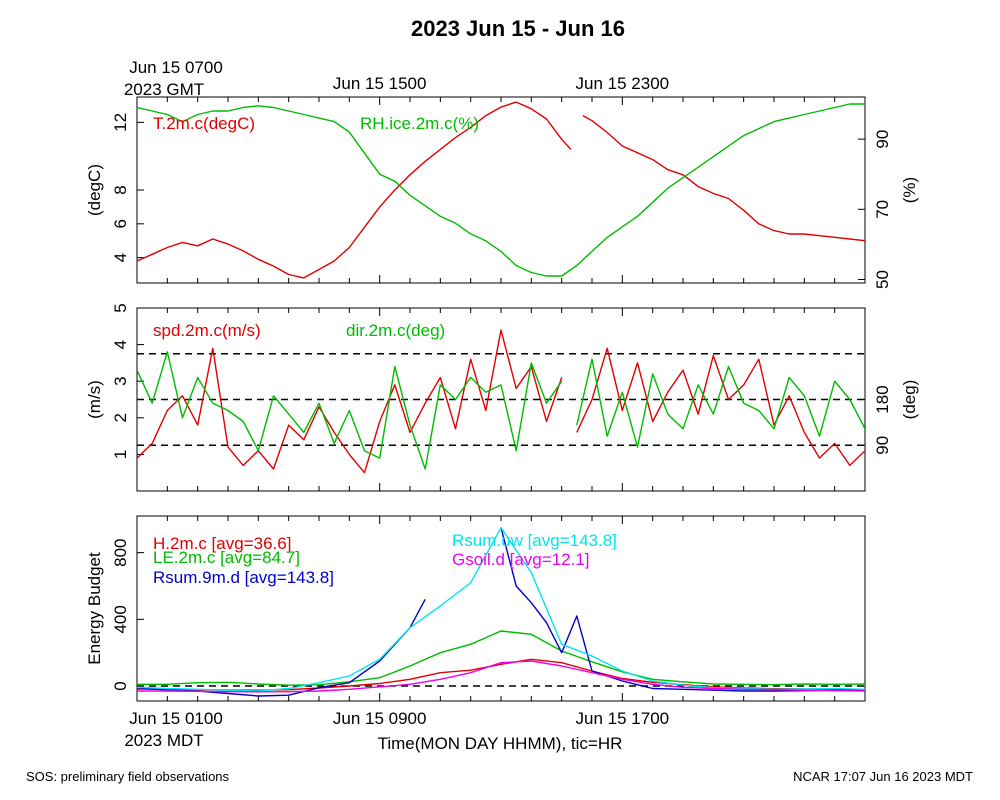 Image resolution: width=1000 pixels, height=800 pixels. What do you see at coordinates (128, 776) in the screenshot?
I see `footer-left: SOS: preliminary field observations` at bounding box center [128, 776].